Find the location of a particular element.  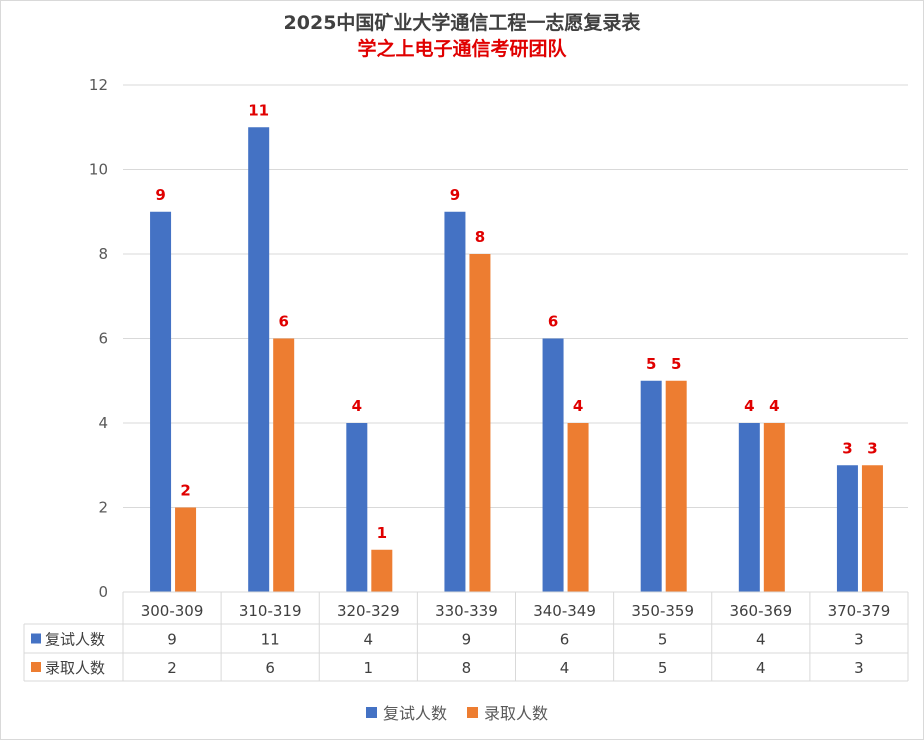

data-label: 8 is located at coordinates (480, 237).